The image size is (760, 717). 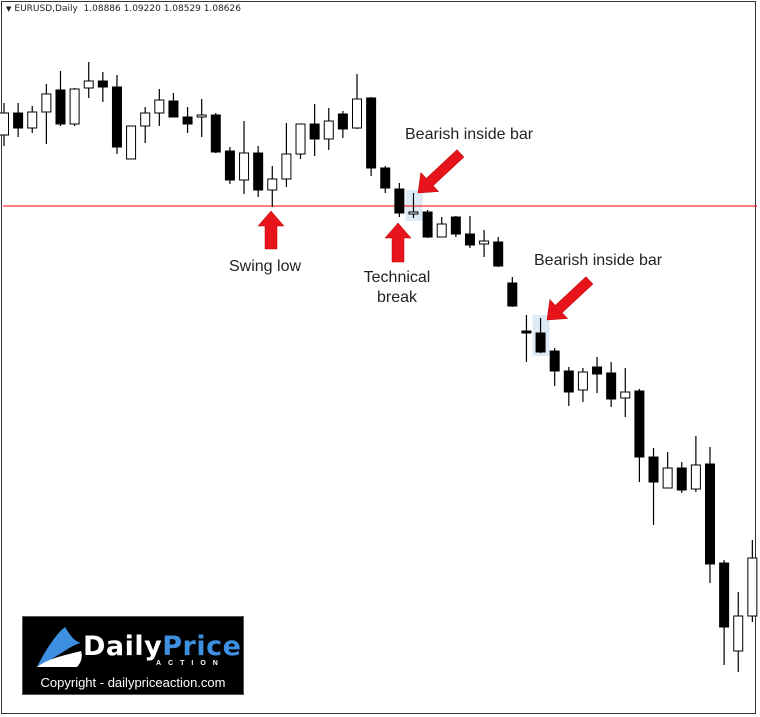 What do you see at coordinates (190, 663) in the screenshot?
I see `logo-sub: ACTION` at bounding box center [190, 663].